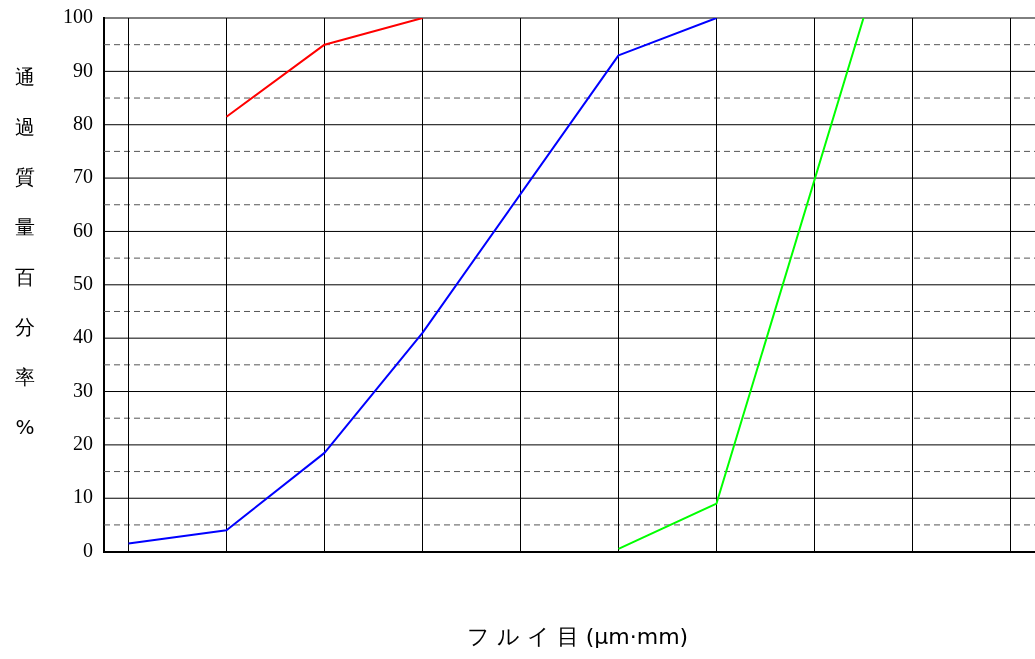  Describe the element at coordinates (83, 389) in the screenshot. I see `y-tick-label: 30` at that location.